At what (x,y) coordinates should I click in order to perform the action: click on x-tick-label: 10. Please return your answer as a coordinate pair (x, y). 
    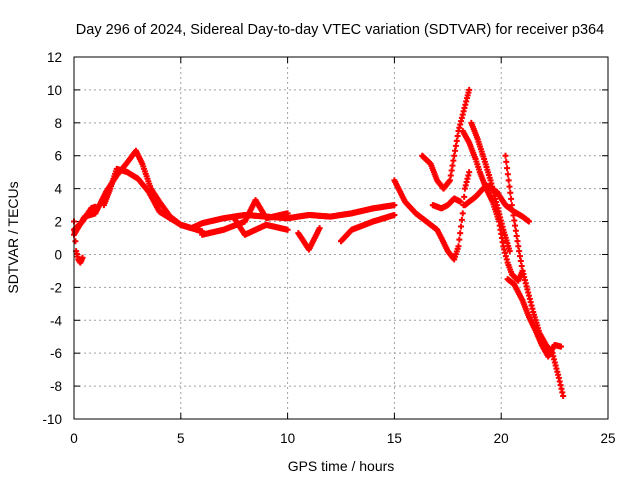
    Looking at the image, I should click on (287, 438).